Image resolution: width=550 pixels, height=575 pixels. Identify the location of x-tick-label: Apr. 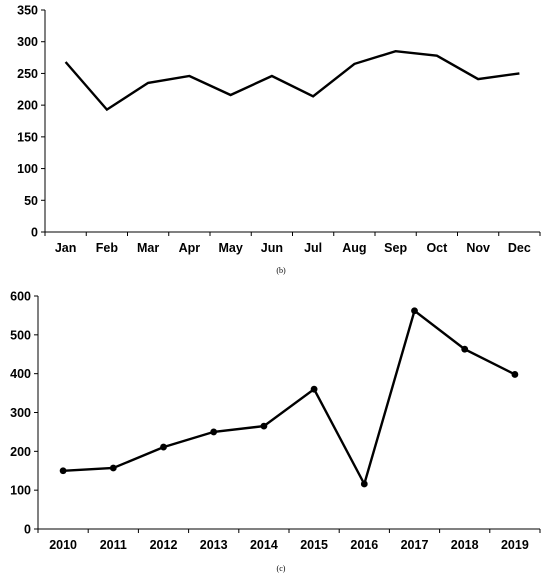
(190, 248).